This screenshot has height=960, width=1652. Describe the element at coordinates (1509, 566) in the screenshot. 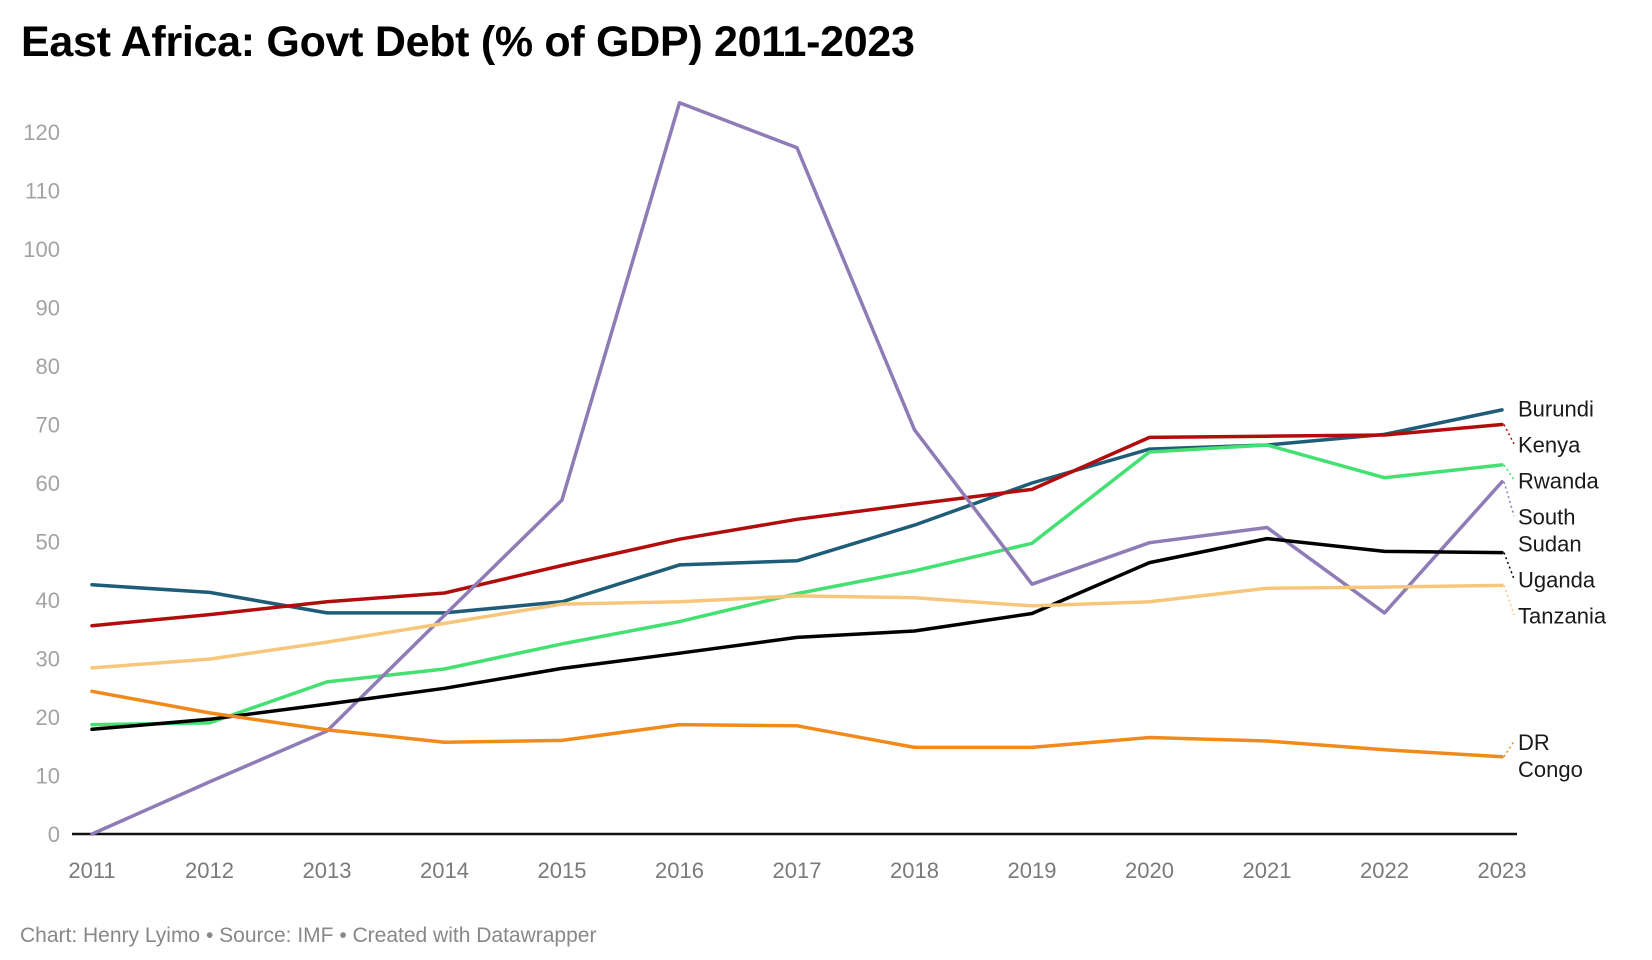

I see `label-connector-uganda` at that location.